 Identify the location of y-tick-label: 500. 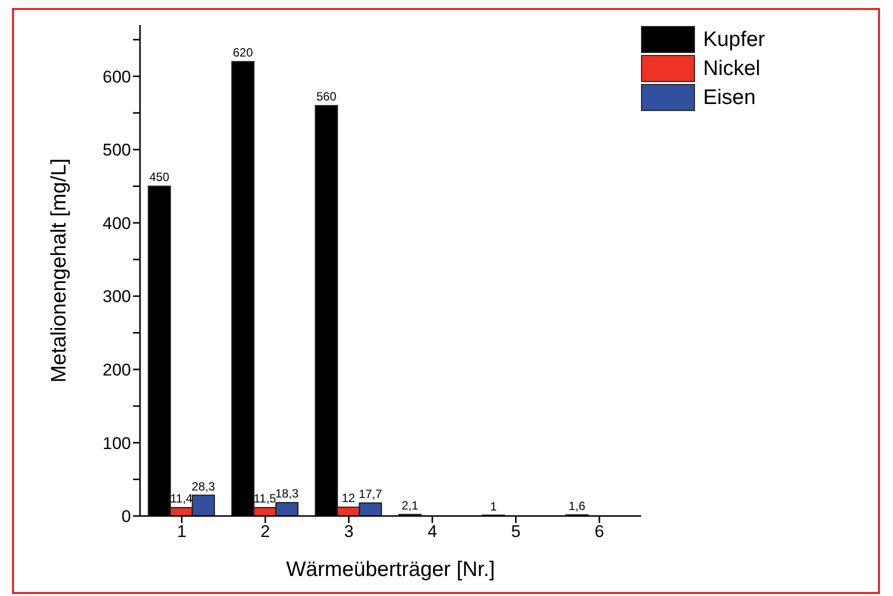
(116, 150).